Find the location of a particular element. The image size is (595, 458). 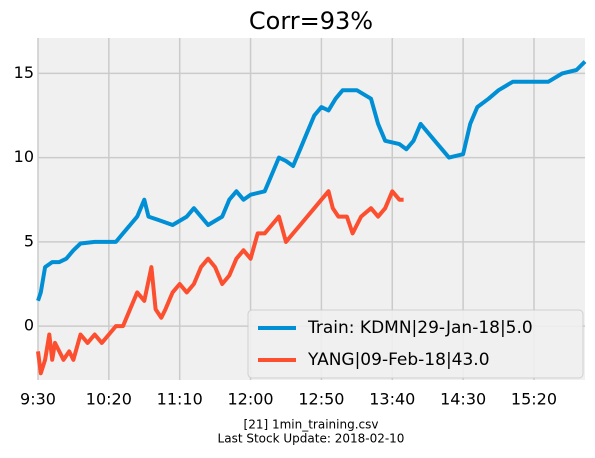

legend-box is located at coordinates (415, 344).